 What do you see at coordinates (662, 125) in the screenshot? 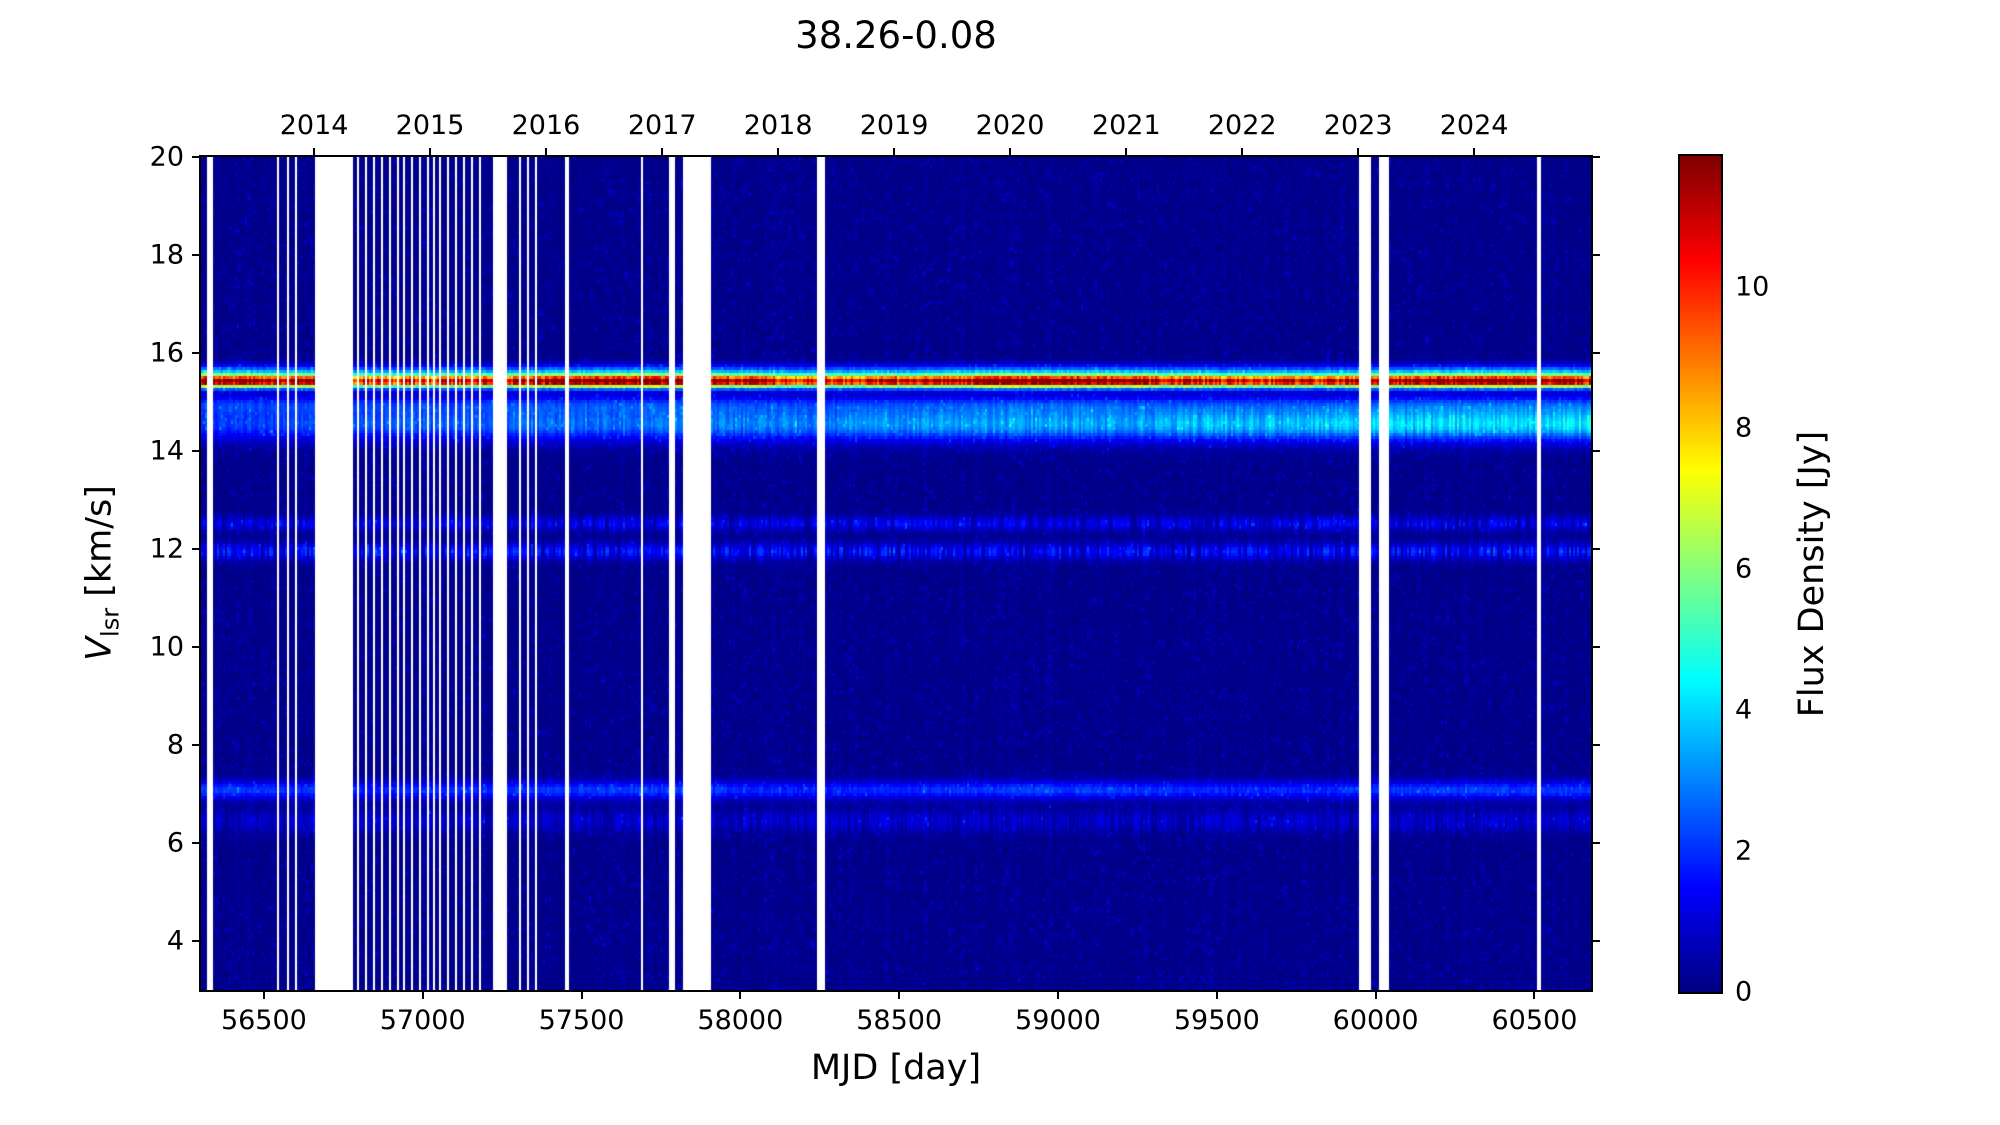
I see `year-tick-label: 2017` at bounding box center [662, 125].